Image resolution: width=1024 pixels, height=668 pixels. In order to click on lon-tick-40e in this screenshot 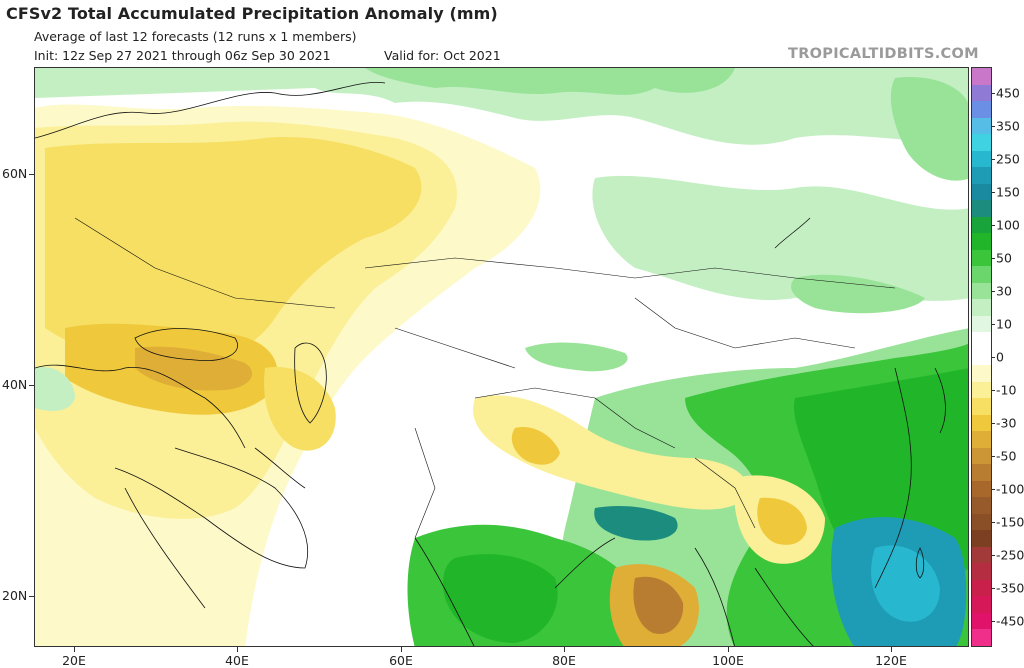, I will do `click(237, 649)`.